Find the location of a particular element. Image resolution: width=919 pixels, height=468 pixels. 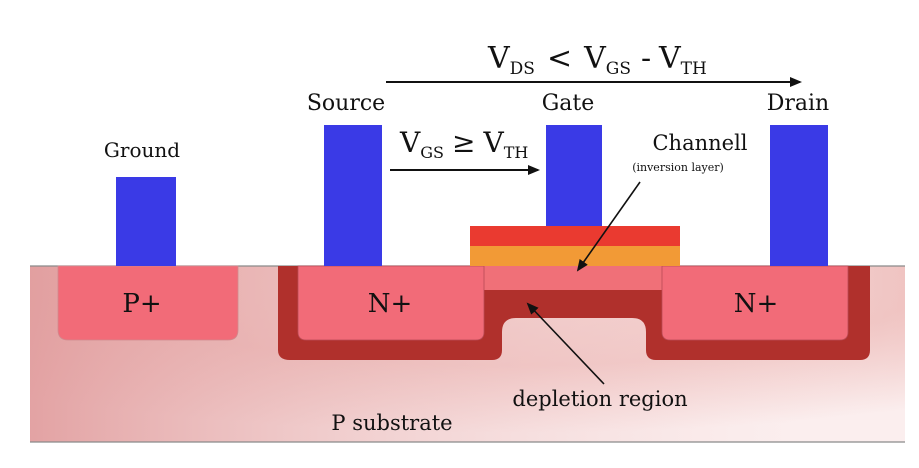

source-label: Source is located at coordinates (346, 103).